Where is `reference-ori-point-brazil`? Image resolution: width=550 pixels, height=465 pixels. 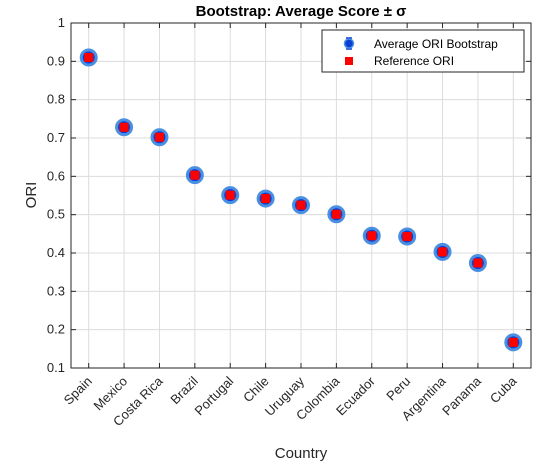
reference-ori-point-brazil is located at coordinates (195, 175).